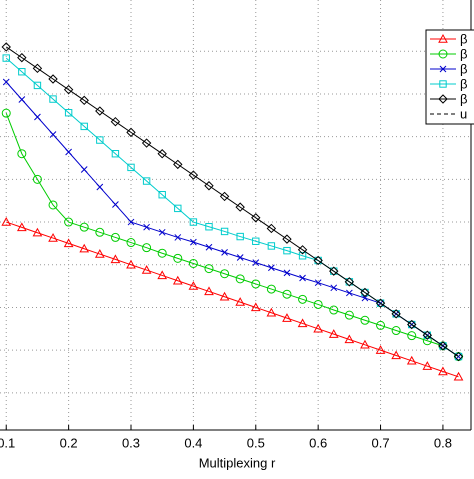  I want to click on legend-box, so click(449, 77).